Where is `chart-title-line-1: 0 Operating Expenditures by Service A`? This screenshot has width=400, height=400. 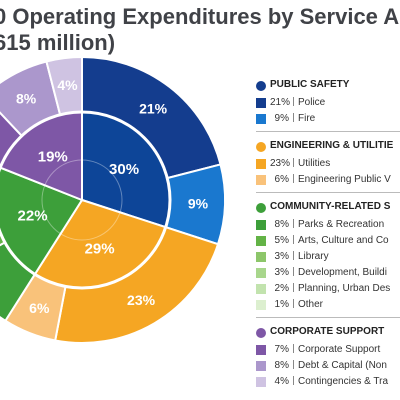 chart-title-line-1: 0 Operating Expenditures by Service A is located at coordinates (200, 16).